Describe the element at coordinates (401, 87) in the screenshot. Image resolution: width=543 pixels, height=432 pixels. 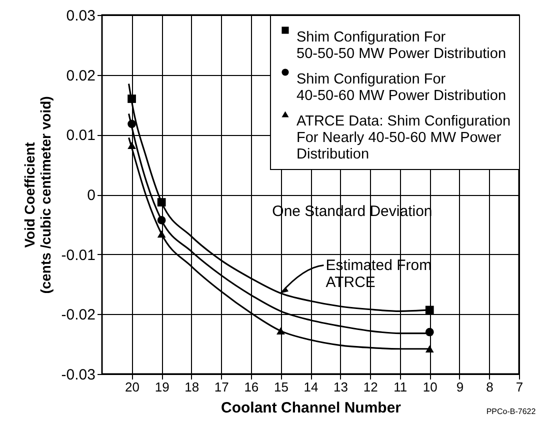
I see `legend-label: Shim Configuration For 40-50-60 MW Power Distribution` at that location.